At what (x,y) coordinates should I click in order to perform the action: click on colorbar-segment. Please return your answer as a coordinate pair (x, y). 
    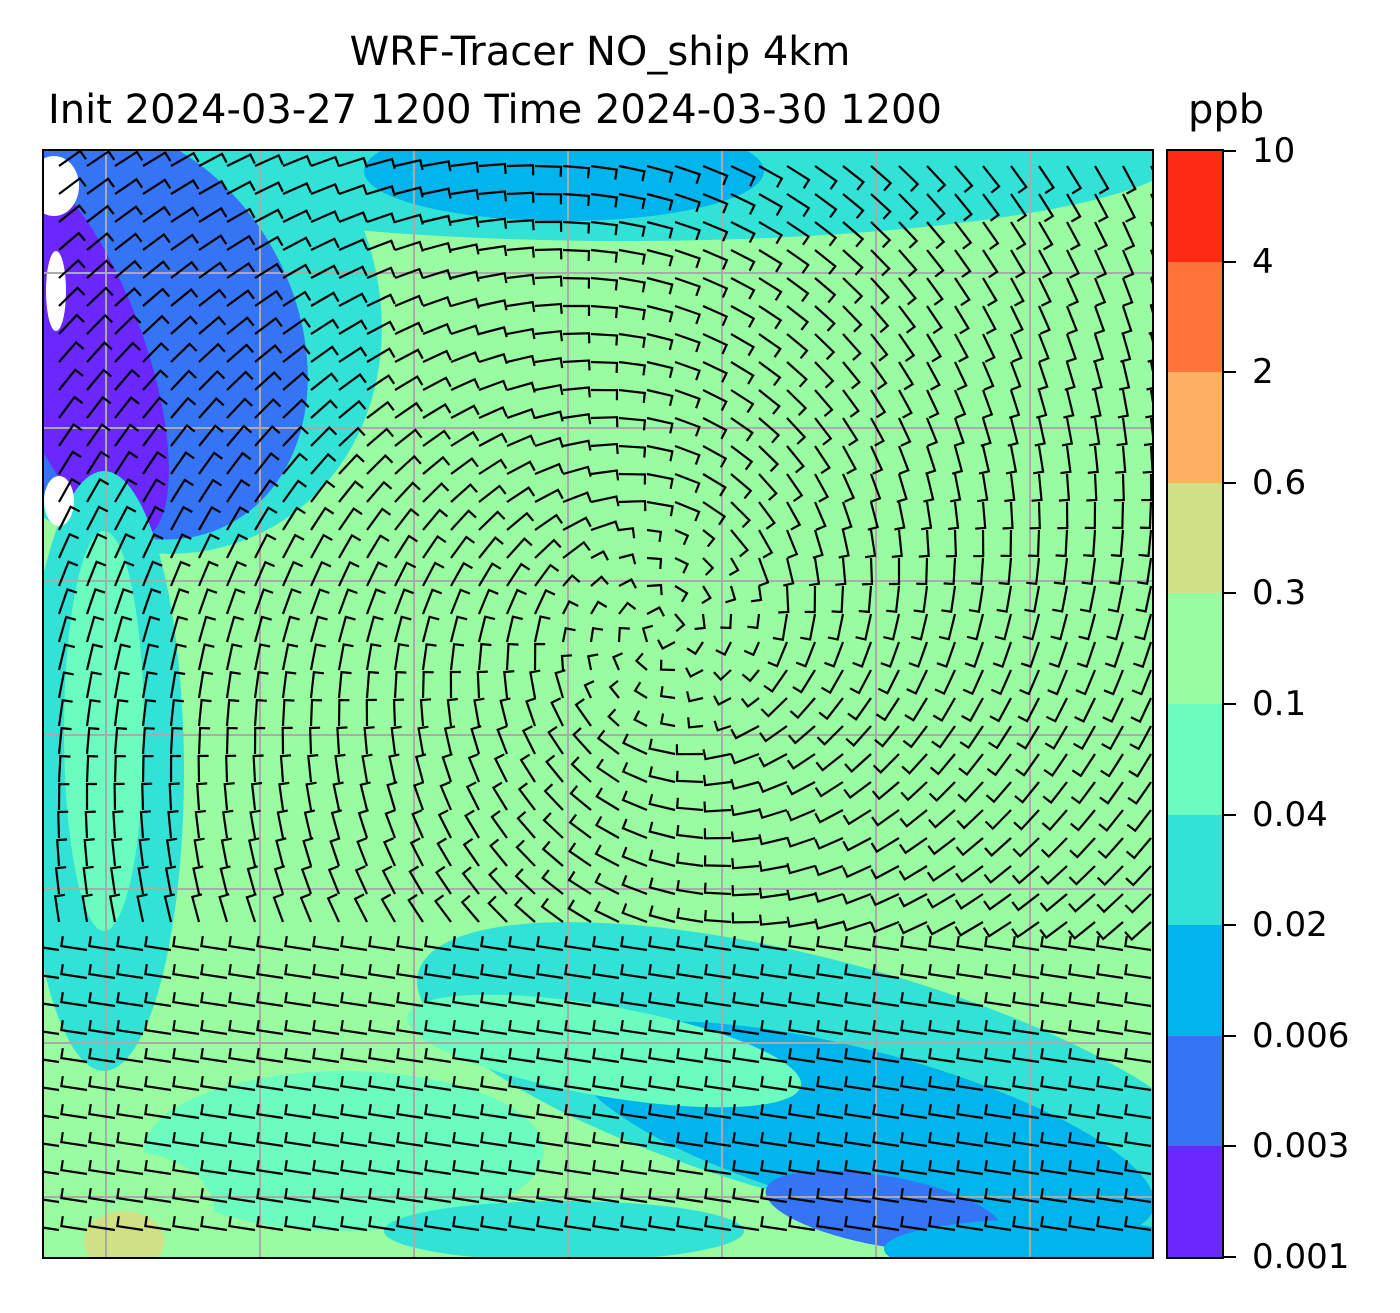
    Looking at the image, I should click on (1195, 759).